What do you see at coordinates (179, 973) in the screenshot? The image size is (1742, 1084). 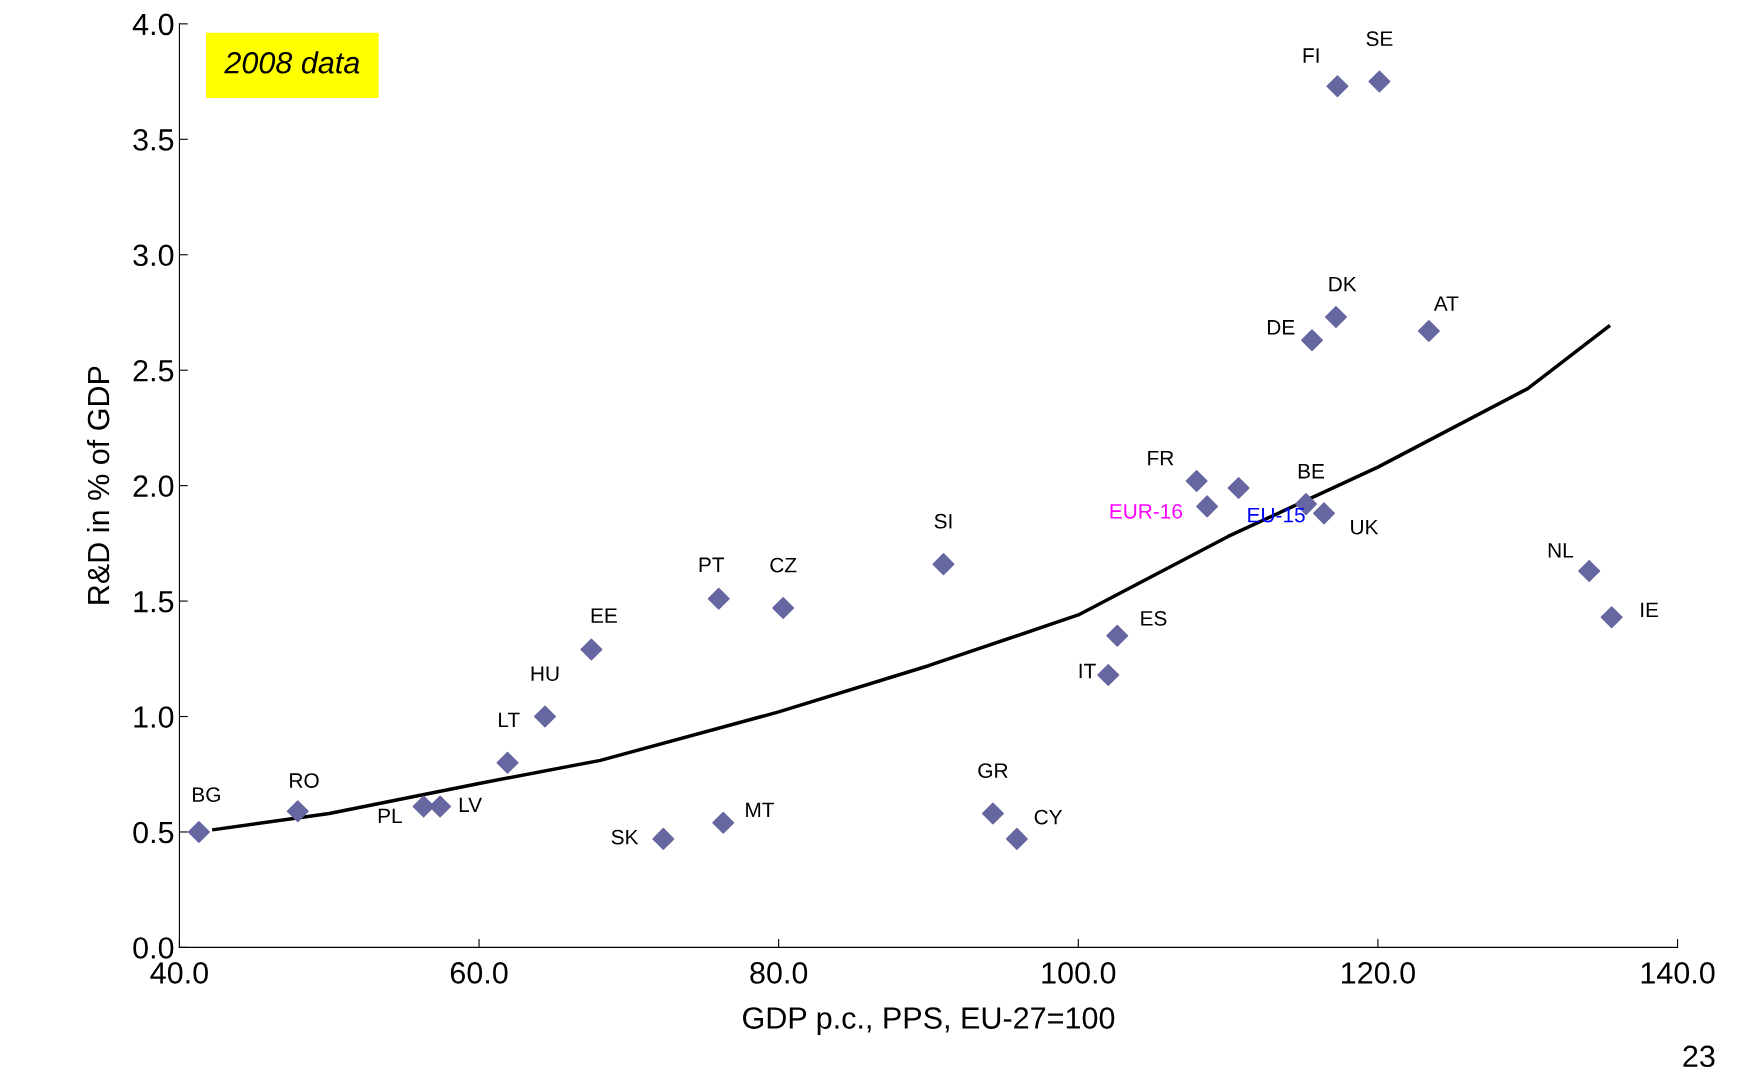 I see `x-tick-label: 40.0` at bounding box center [179, 973].